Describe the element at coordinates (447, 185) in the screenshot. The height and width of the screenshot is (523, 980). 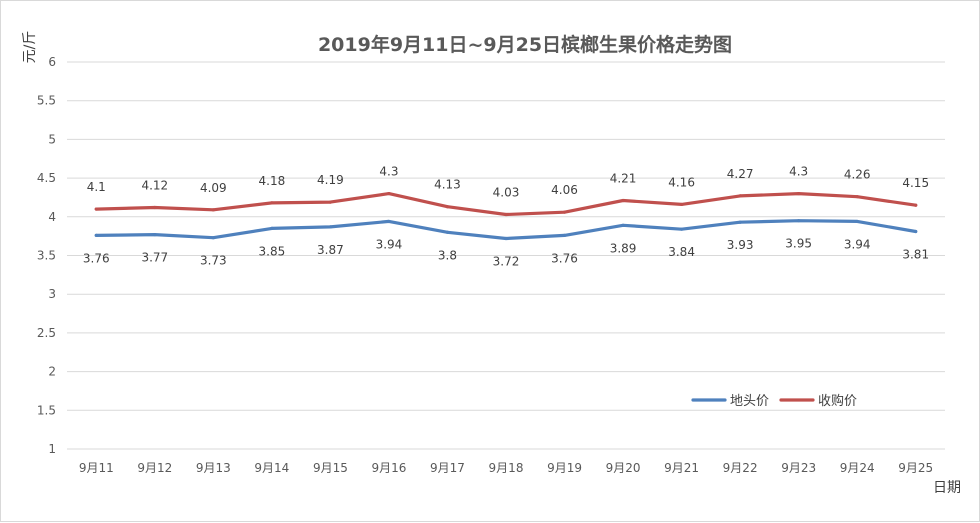
I see `data-label: 4.13` at that location.